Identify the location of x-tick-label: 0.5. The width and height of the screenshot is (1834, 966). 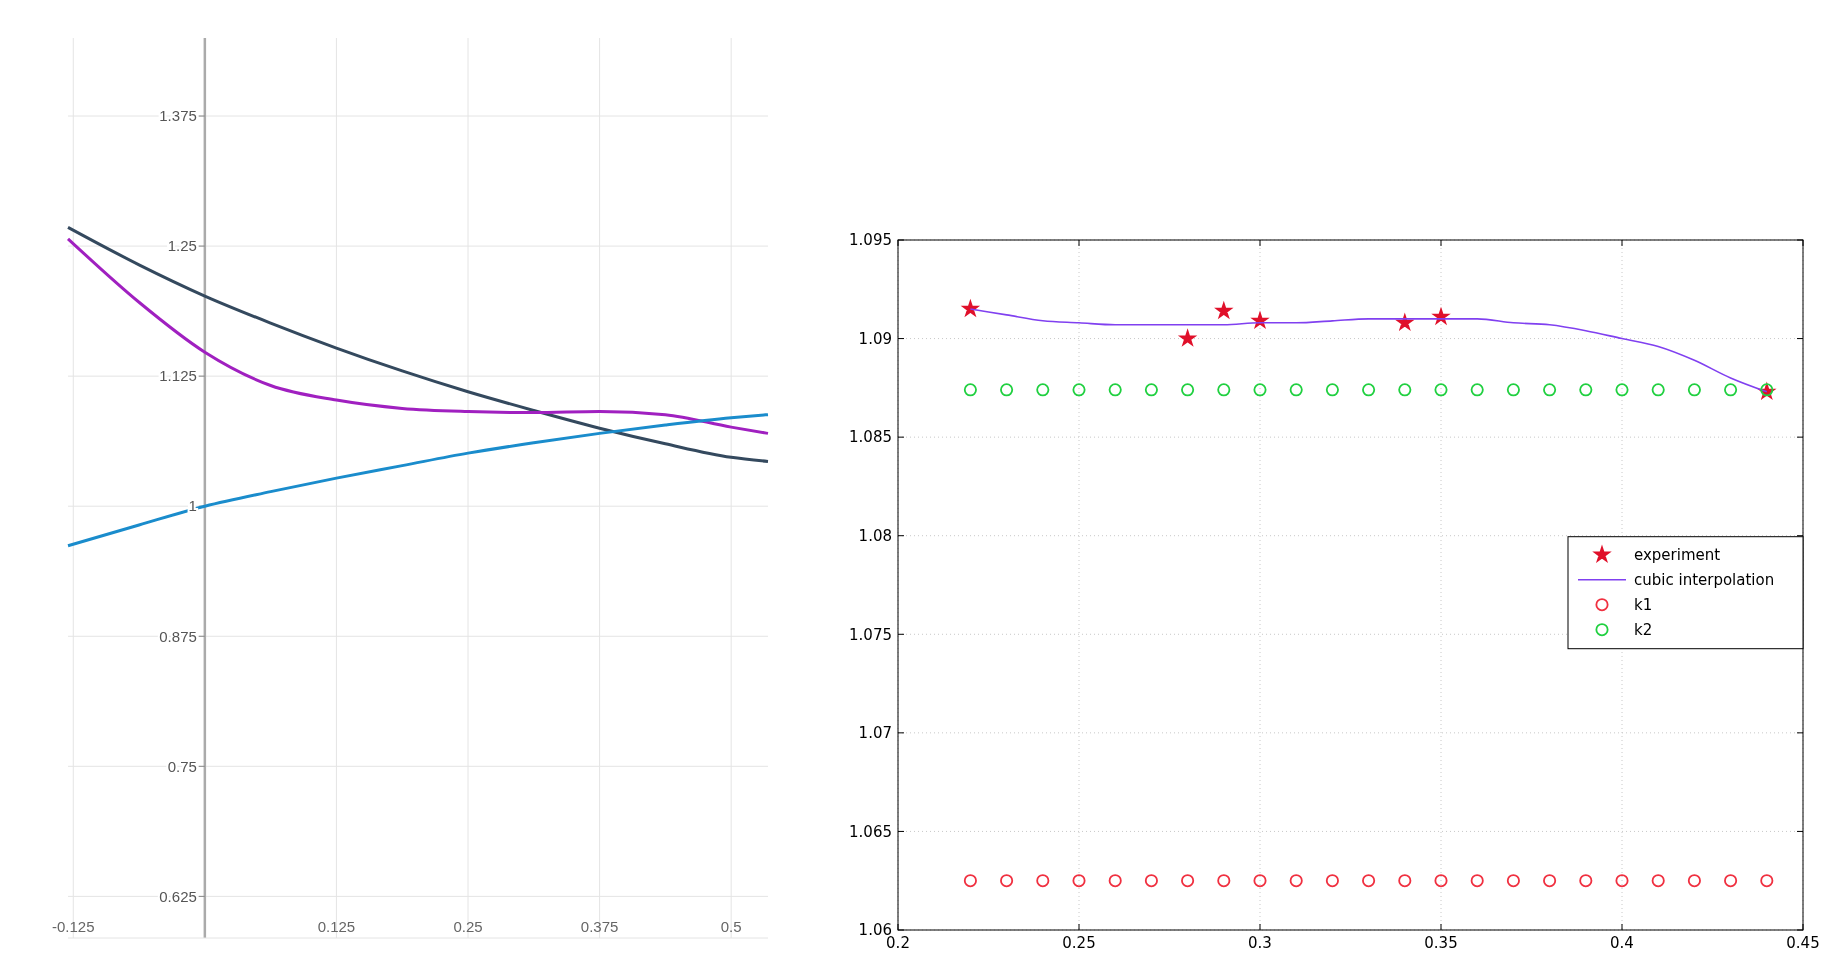
(731, 926).